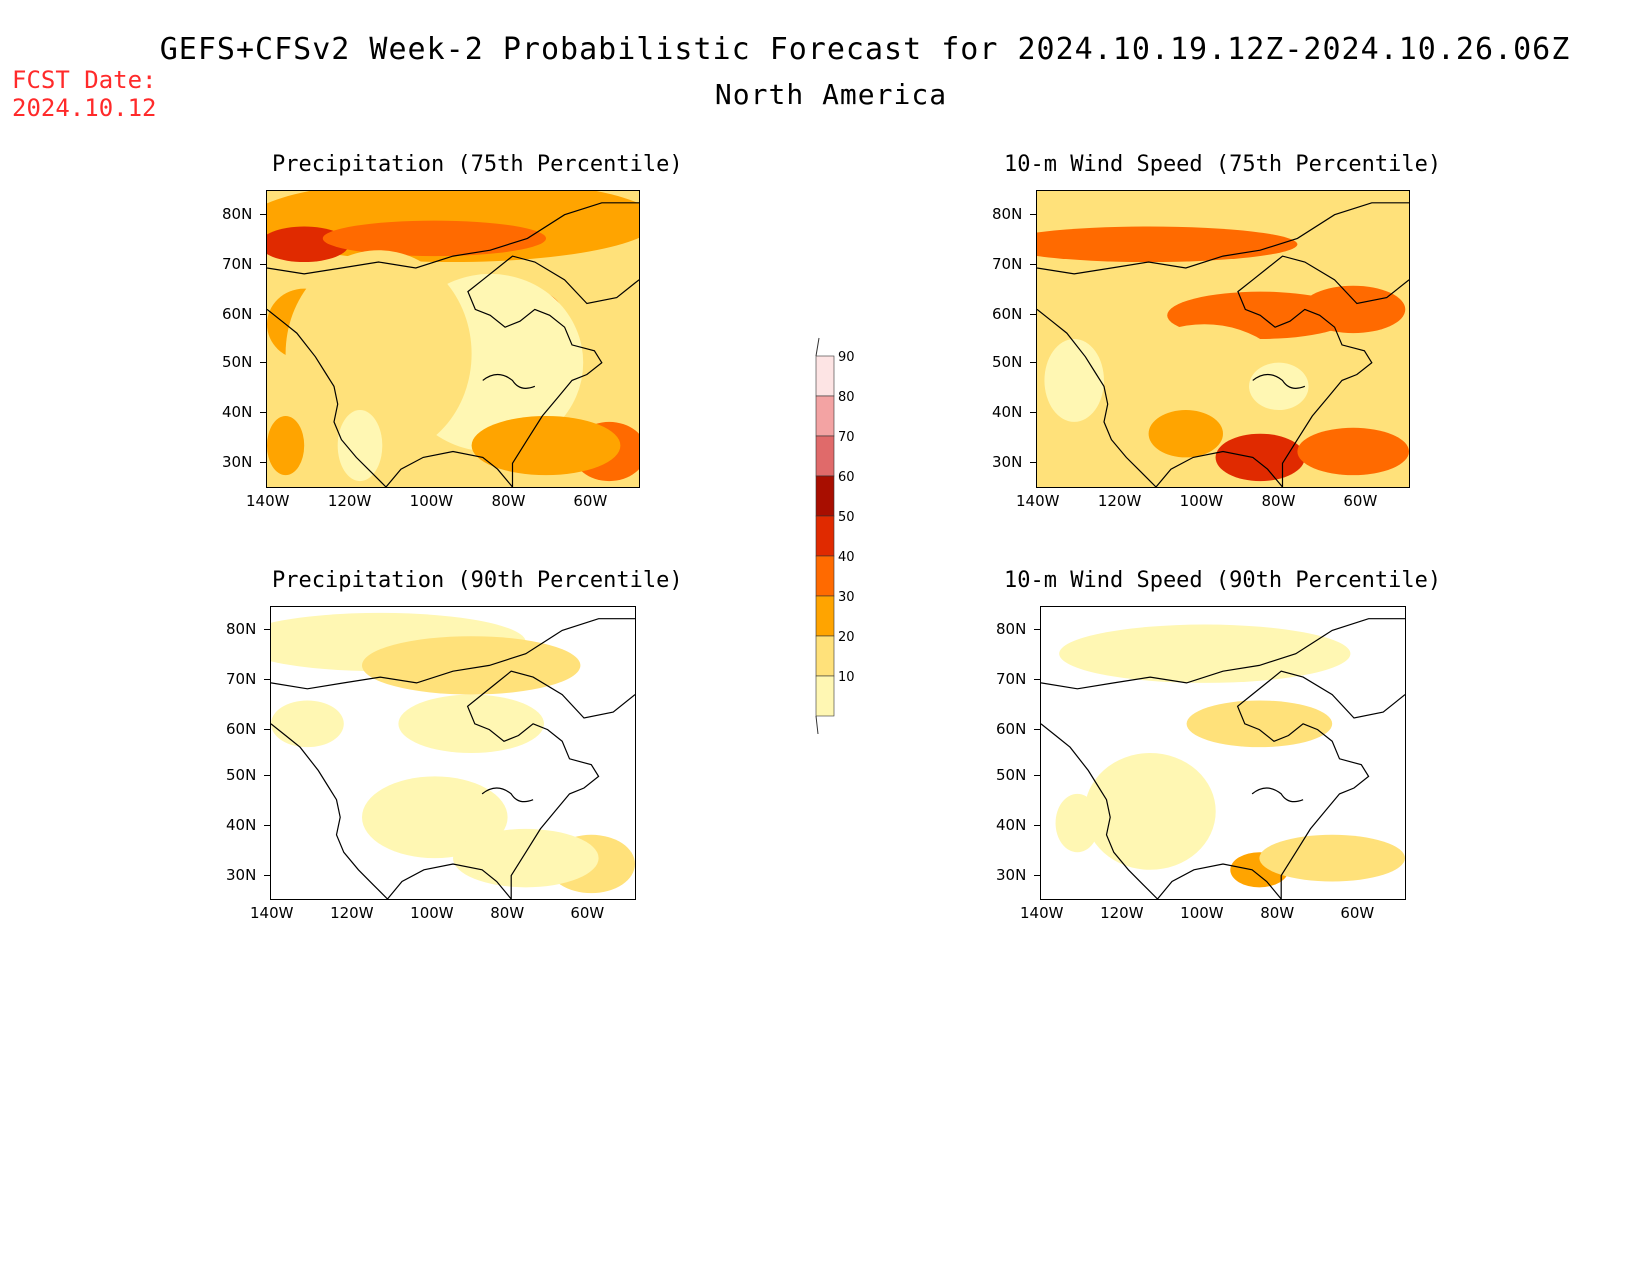 This screenshot has height=1275, width=1650. I want to click on colorbar-label: 50, so click(846, 517).